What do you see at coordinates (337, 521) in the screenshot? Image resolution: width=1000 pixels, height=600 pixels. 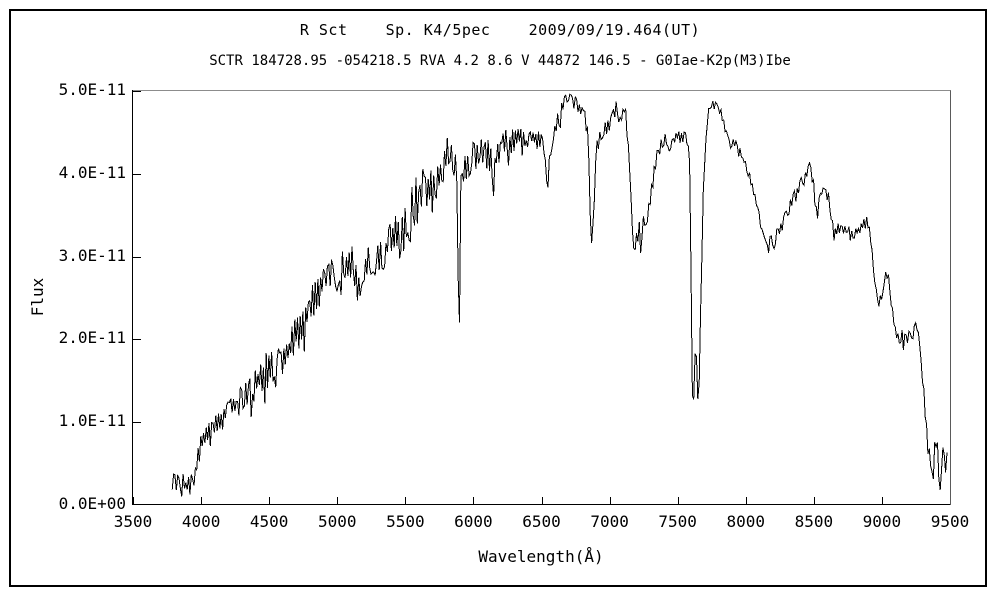 I see `x-tick-label: 5000` at bounding box center [337, 521].